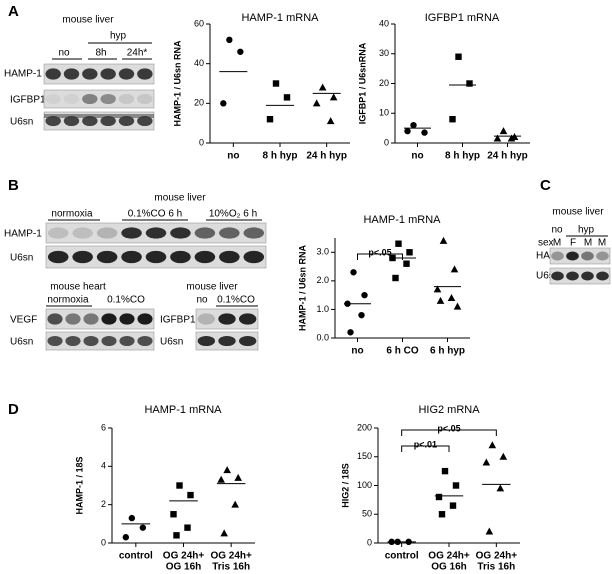 Image resolution: width=612 pixels, height=574 pixels. What do you see at coordinates (546, 243) in the screenshot?
I see `blot-label: sex` at bounding box center [546, 243].